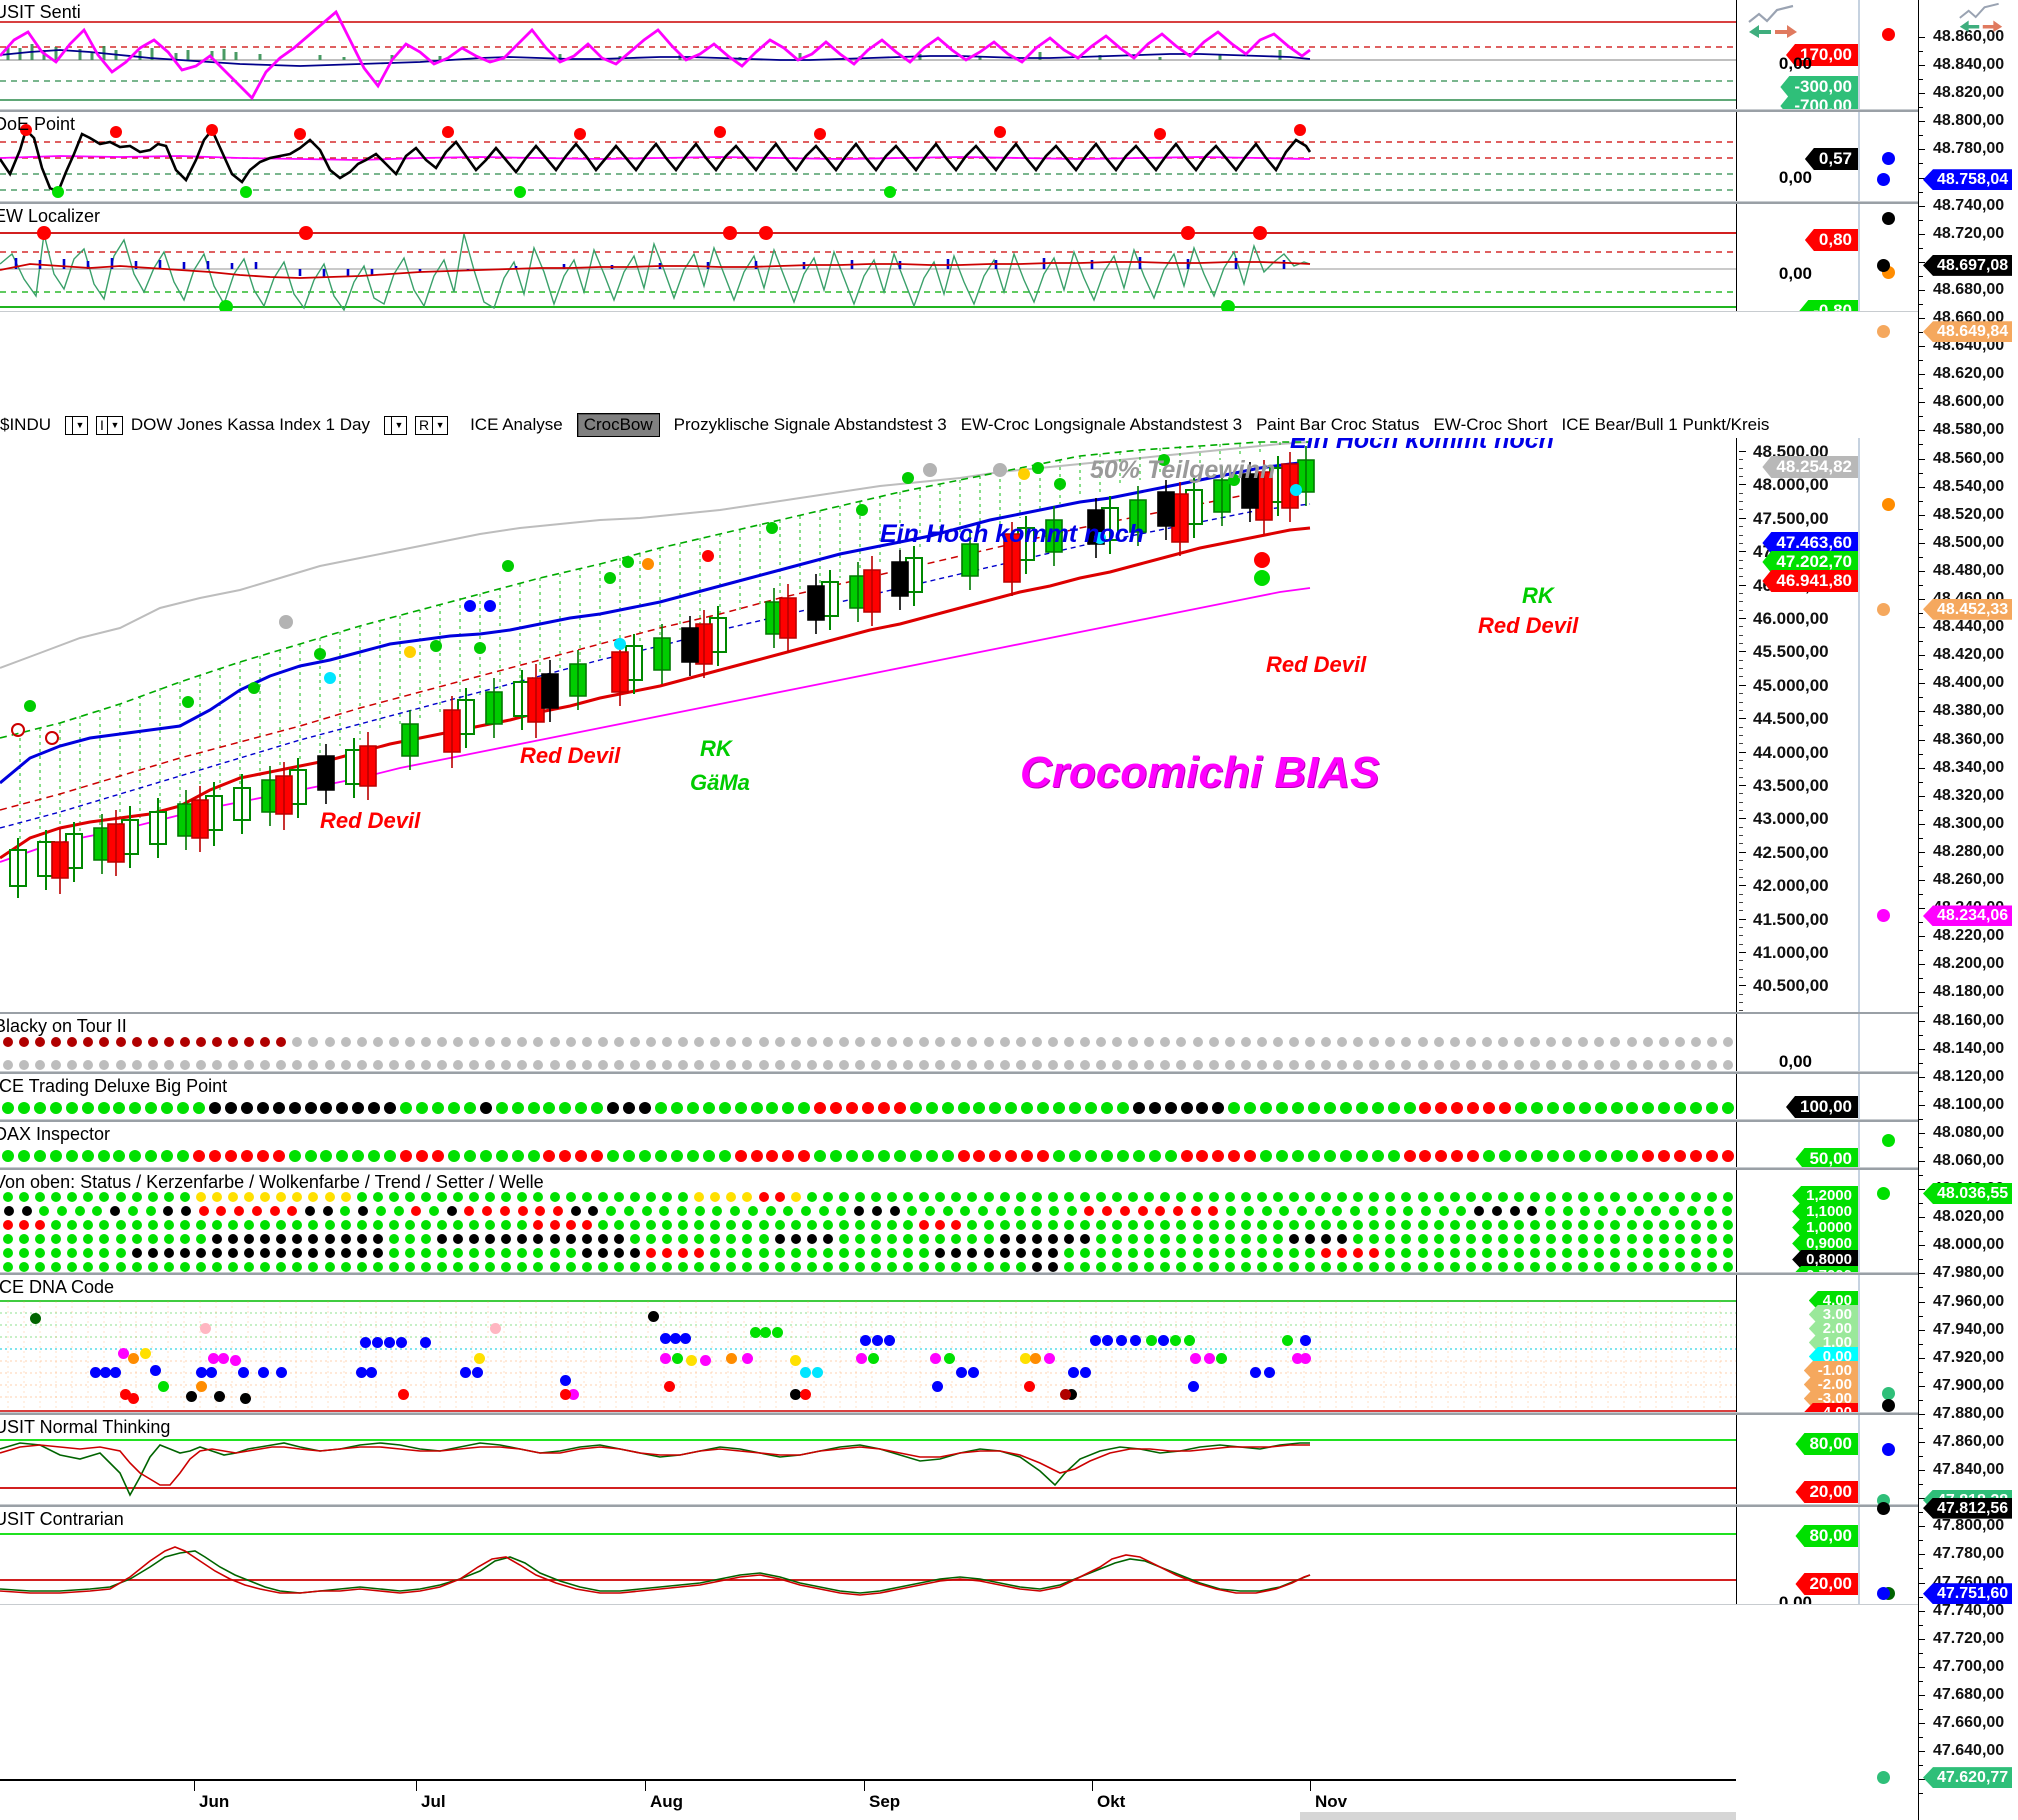 This screenshot has width=2018, height=1820. What do you see at coordinates (77, 425) in the screenshot?
I see `symbol-dropdown: ▼` at bounding box center [77, 425].